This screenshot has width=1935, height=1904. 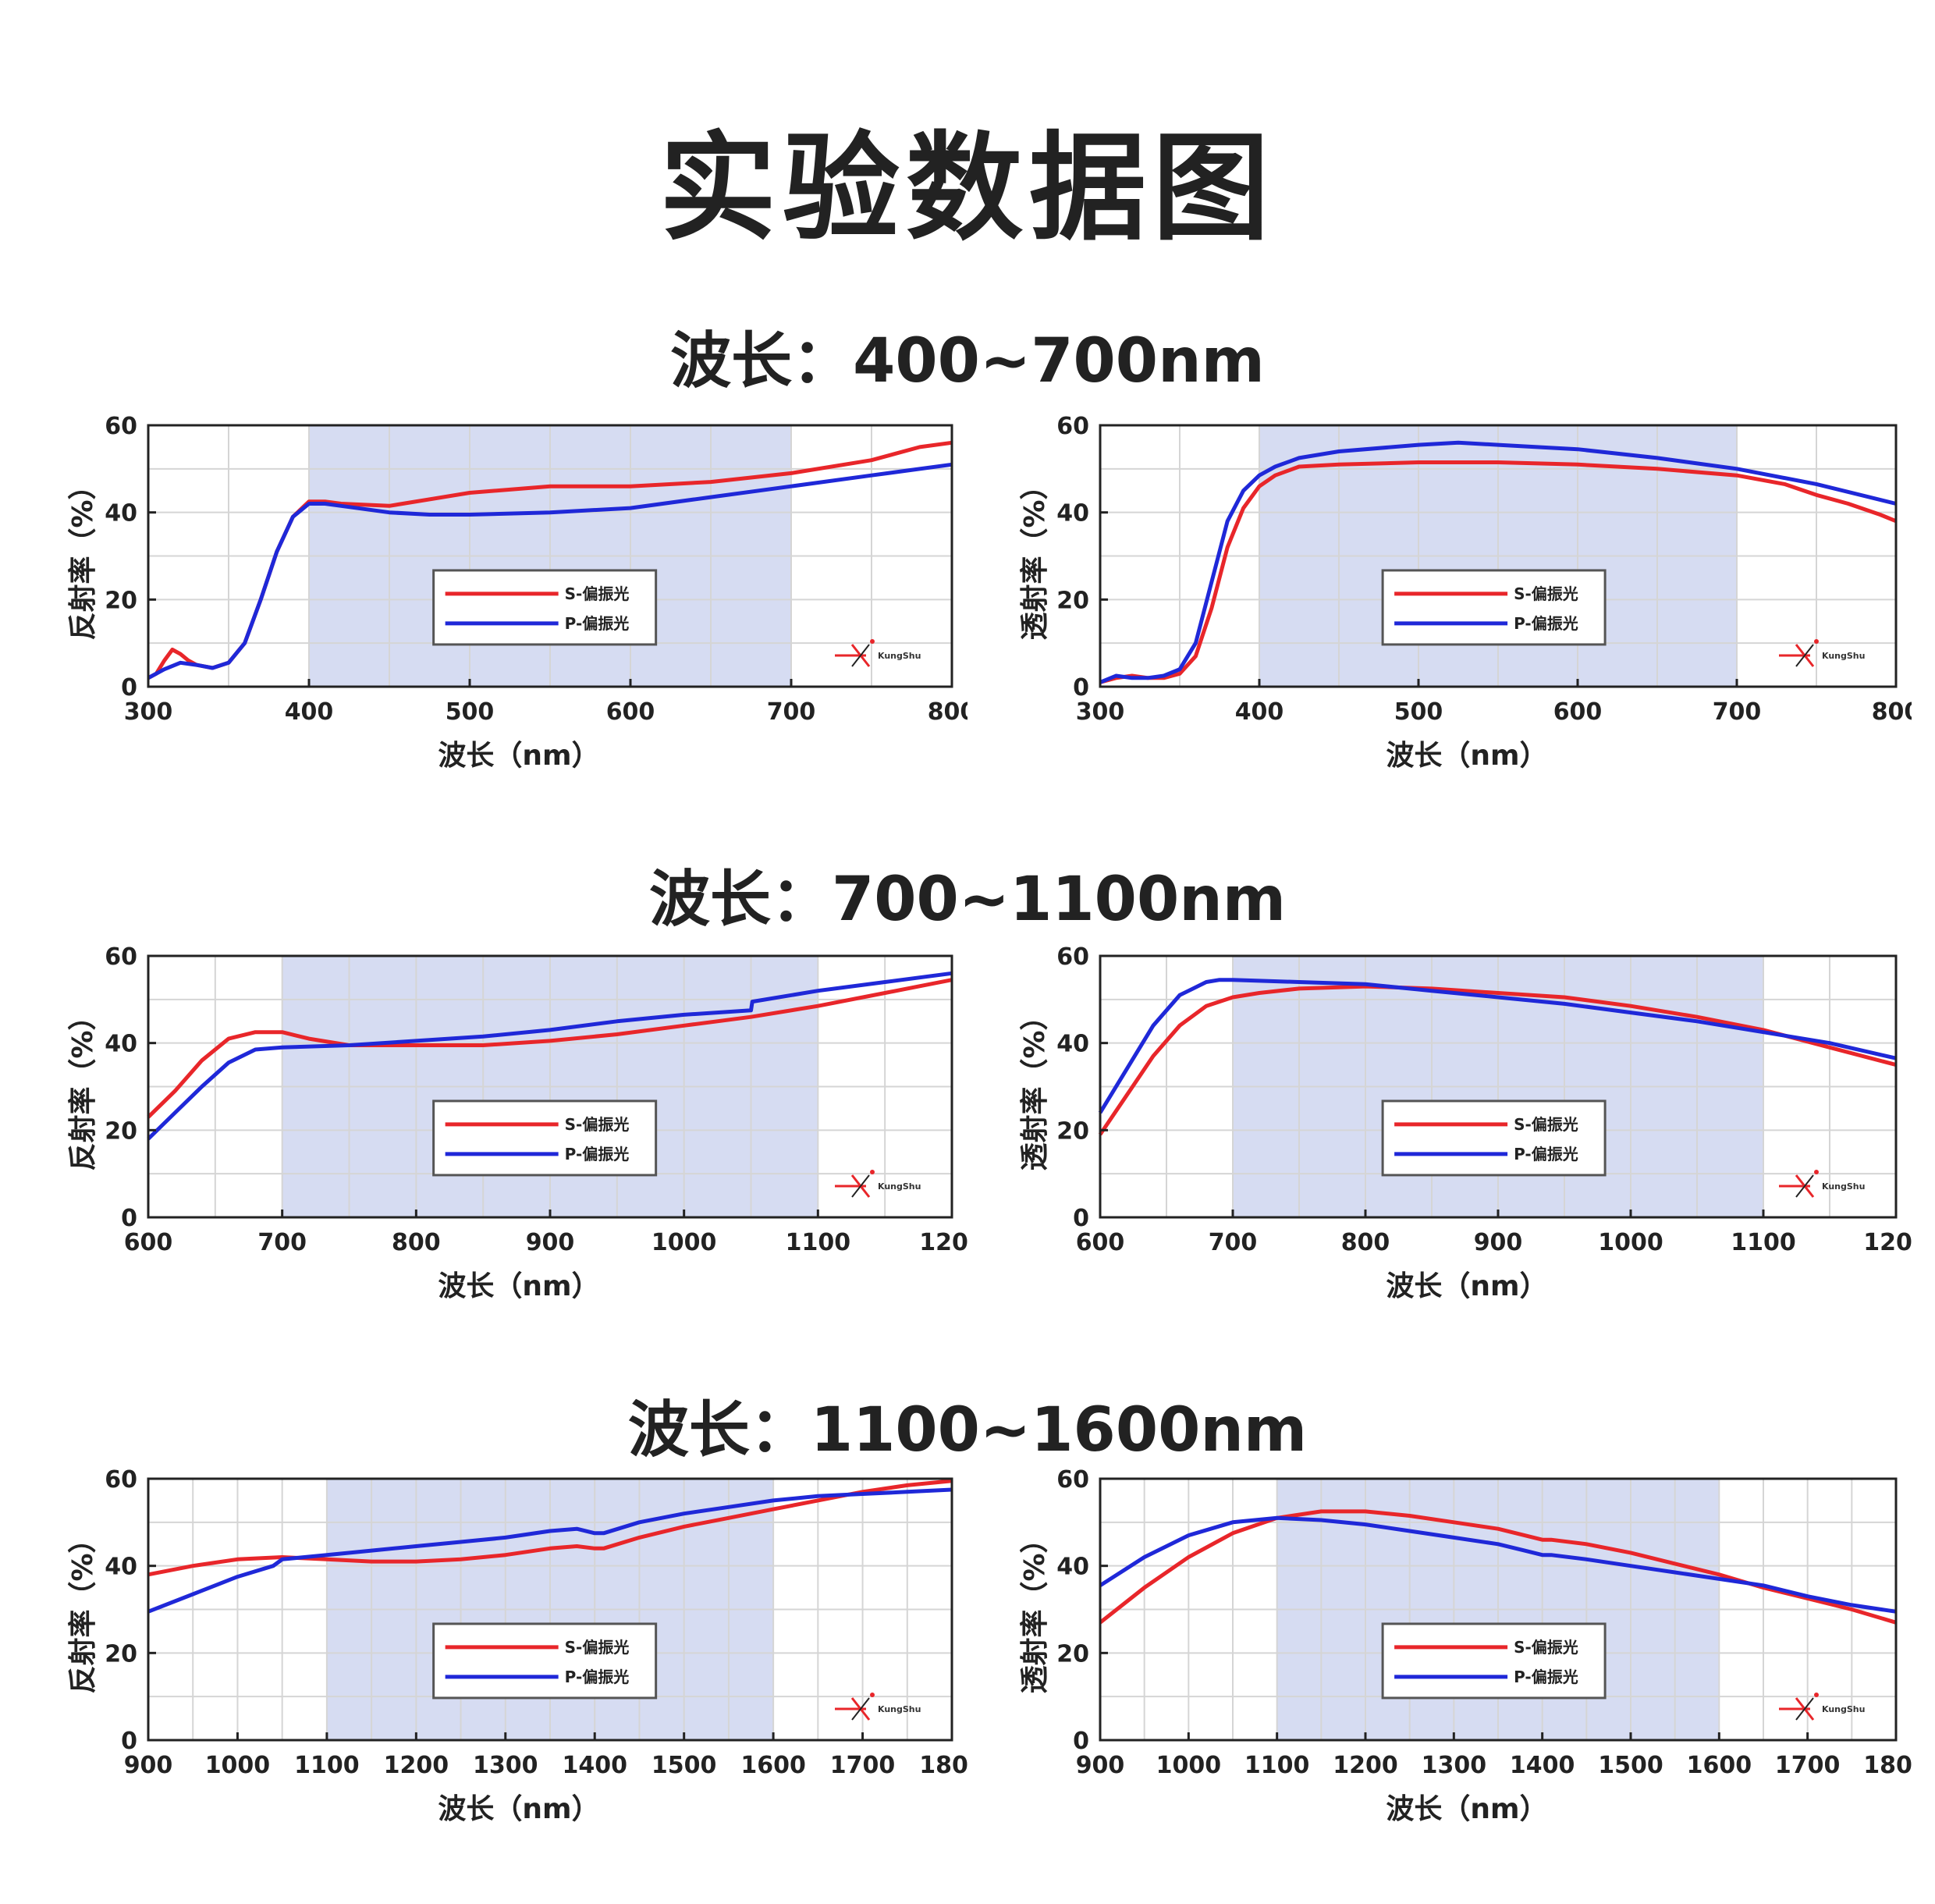 I want to click on y-axis-label: 反射率（%）, so click(x=83, y=555).